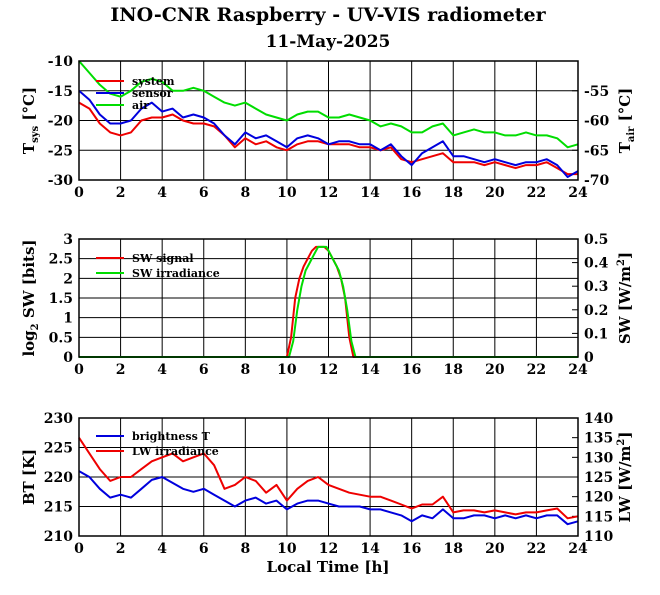 The height and width of the screenshot is (595, 660). Describe the element at coordinates (596, 311) in the screenshot. I see `y2-tick-label: 0.2` at that location.